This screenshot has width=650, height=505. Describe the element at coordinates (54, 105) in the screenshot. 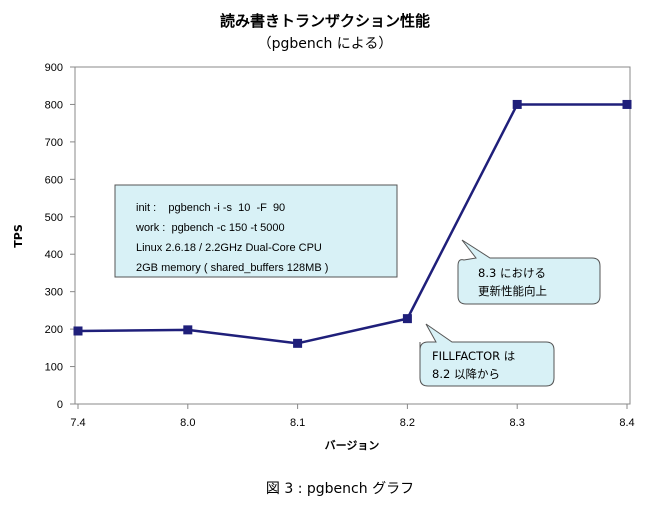

I see `y-tick-label: 800` at that location.